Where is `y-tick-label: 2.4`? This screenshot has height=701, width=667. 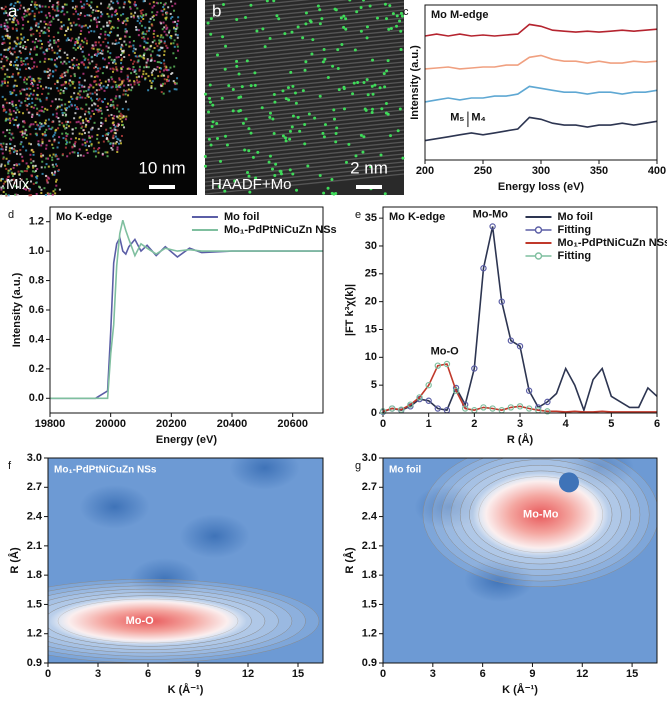
y-tick-label: 2.4 is located at coordinates (370, 516).